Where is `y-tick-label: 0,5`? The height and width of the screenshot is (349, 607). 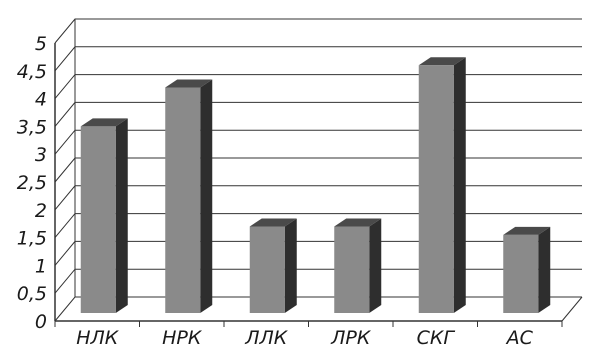
y-tick-label: 0,5 is located at coordinates (32, 294).